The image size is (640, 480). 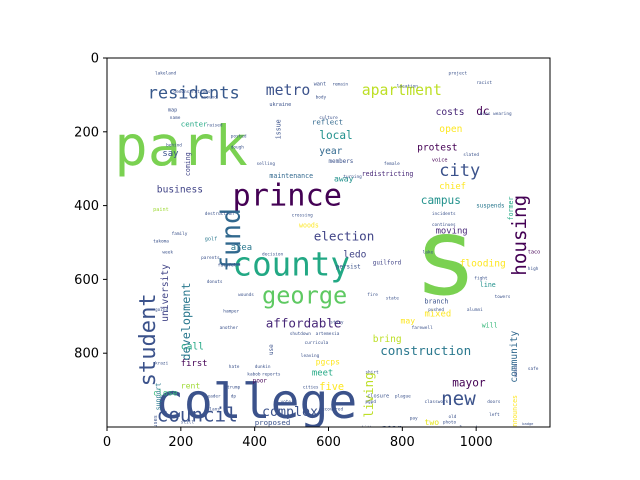 I want to click on x-tick-label: 1000, so click(x=476, y=442).